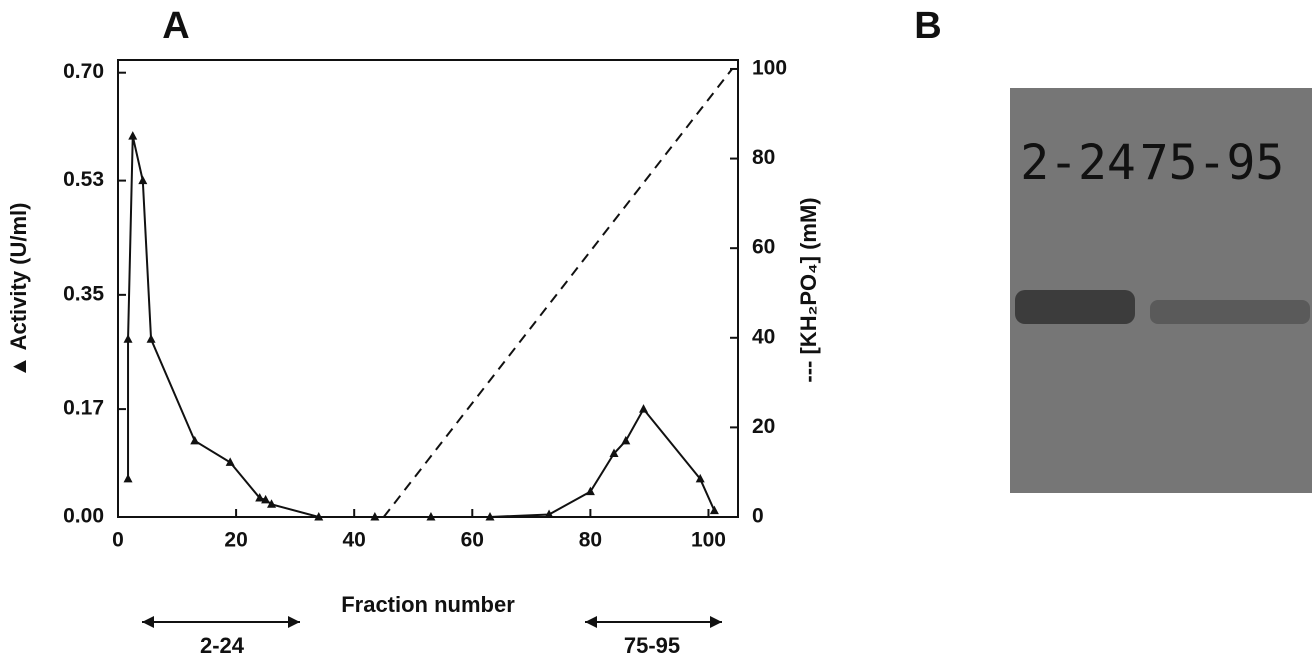  What do you see at coordinates (428, 604) in the screenshot?
I see `x-axis-label: Fraction number` at bounding box center [428, 604].